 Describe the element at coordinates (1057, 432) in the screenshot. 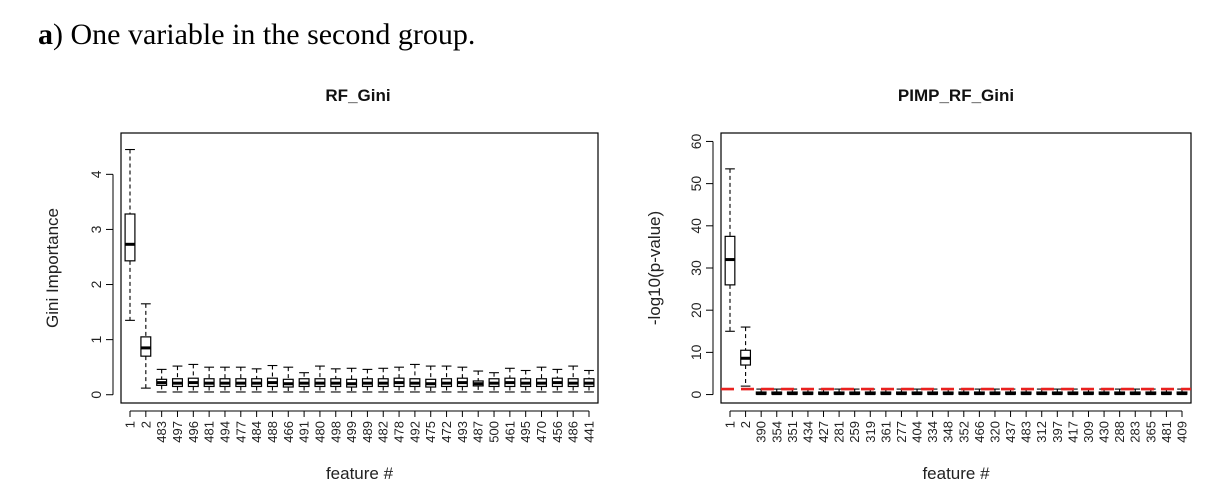

I see `x-tick-label: 397` at that location.